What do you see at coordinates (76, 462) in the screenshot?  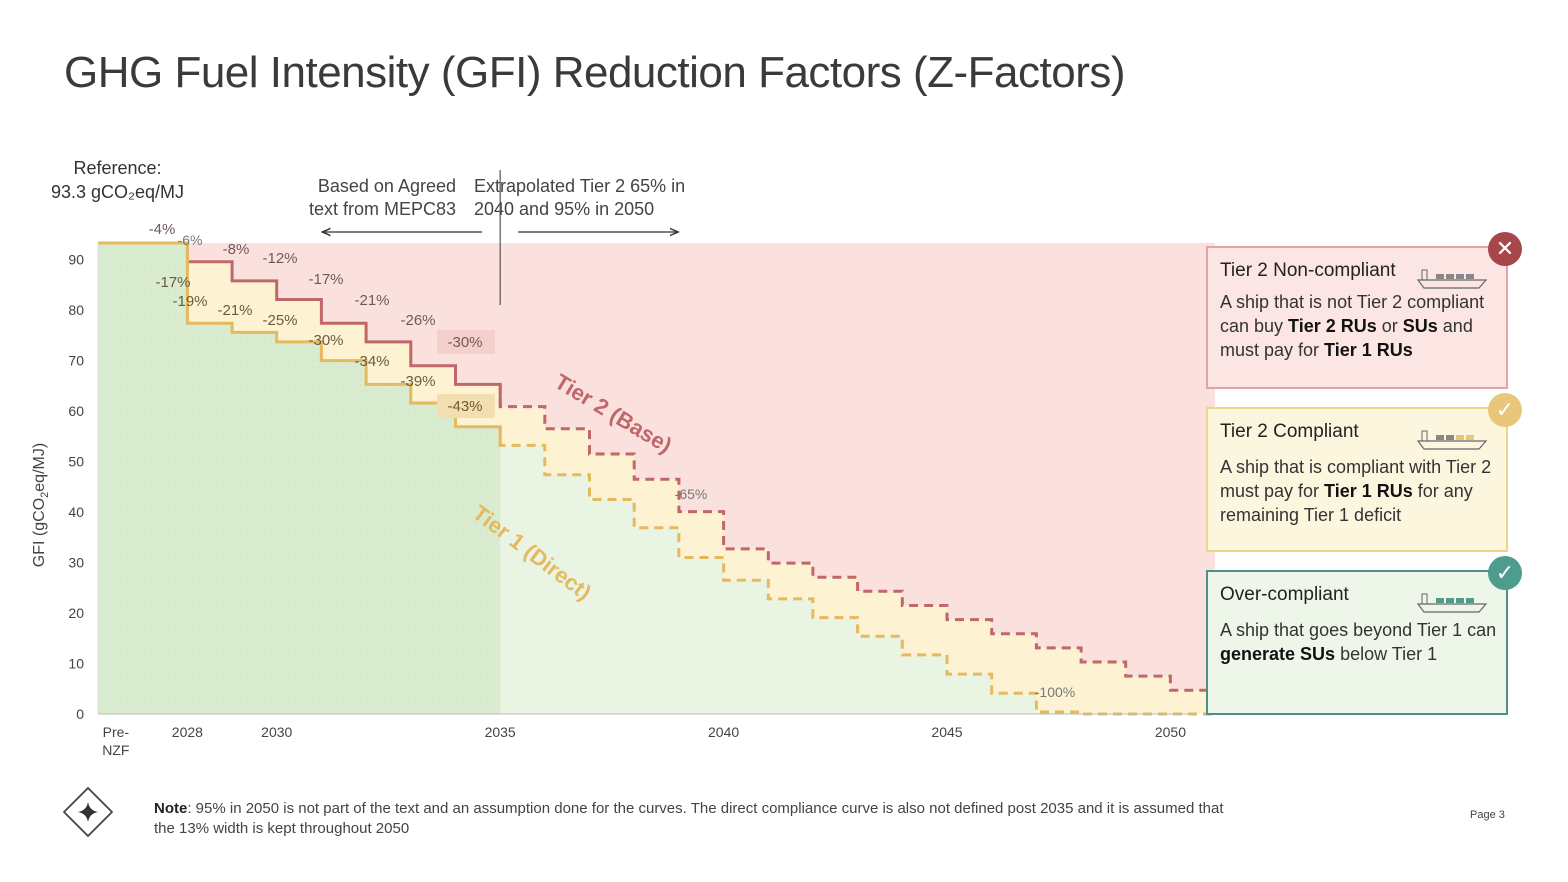 I see `y-tick-label: 50` at bounding box center [76, 462].